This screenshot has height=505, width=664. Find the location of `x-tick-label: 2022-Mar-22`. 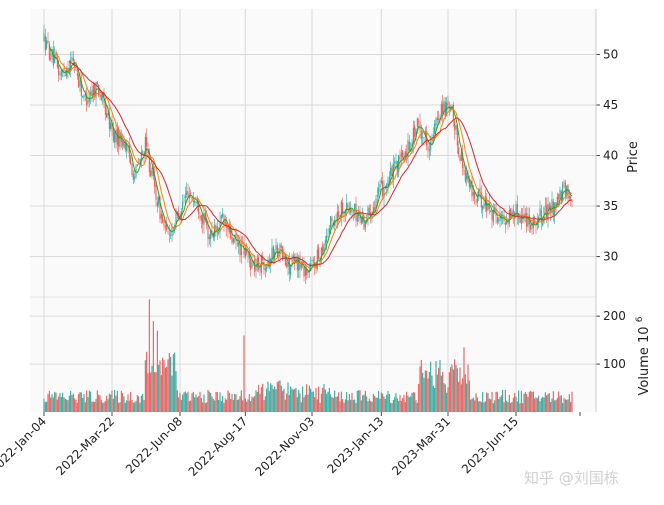

x-tick-label: 2022-Mar-22 is located at coordinates (85, 446).